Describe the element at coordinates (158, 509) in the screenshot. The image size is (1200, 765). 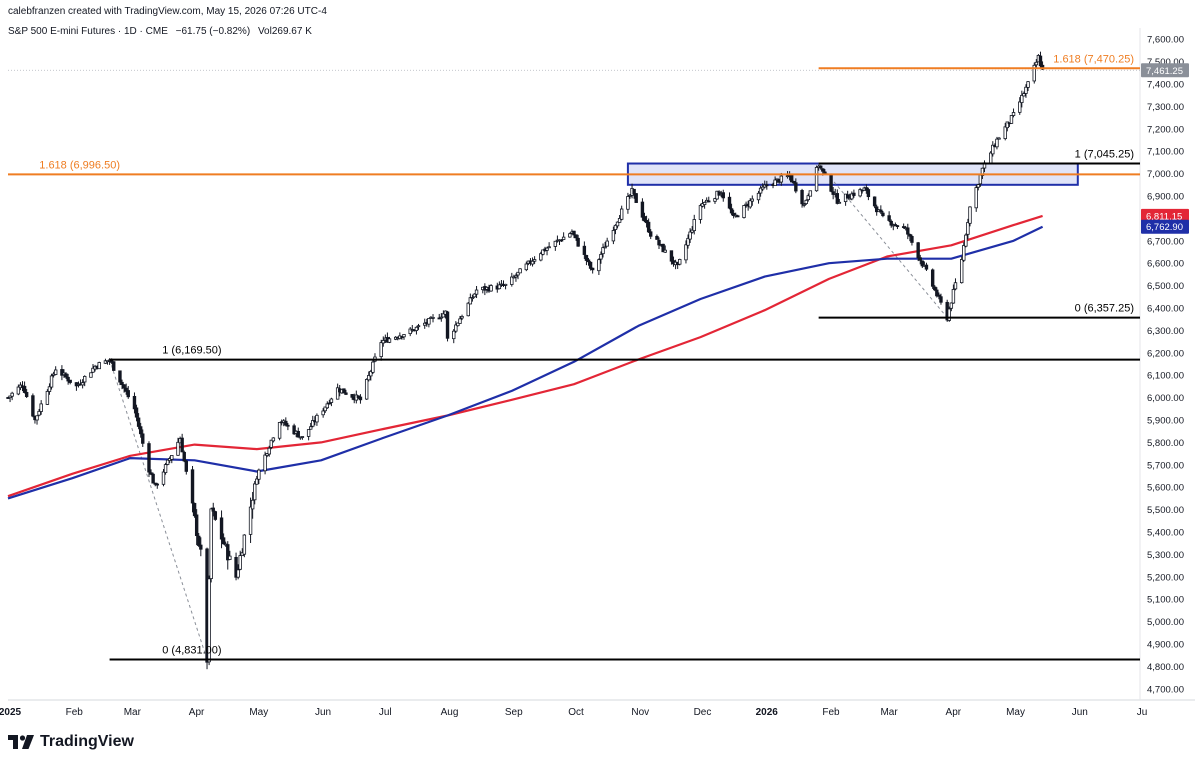
I see `swing-line` at that location.